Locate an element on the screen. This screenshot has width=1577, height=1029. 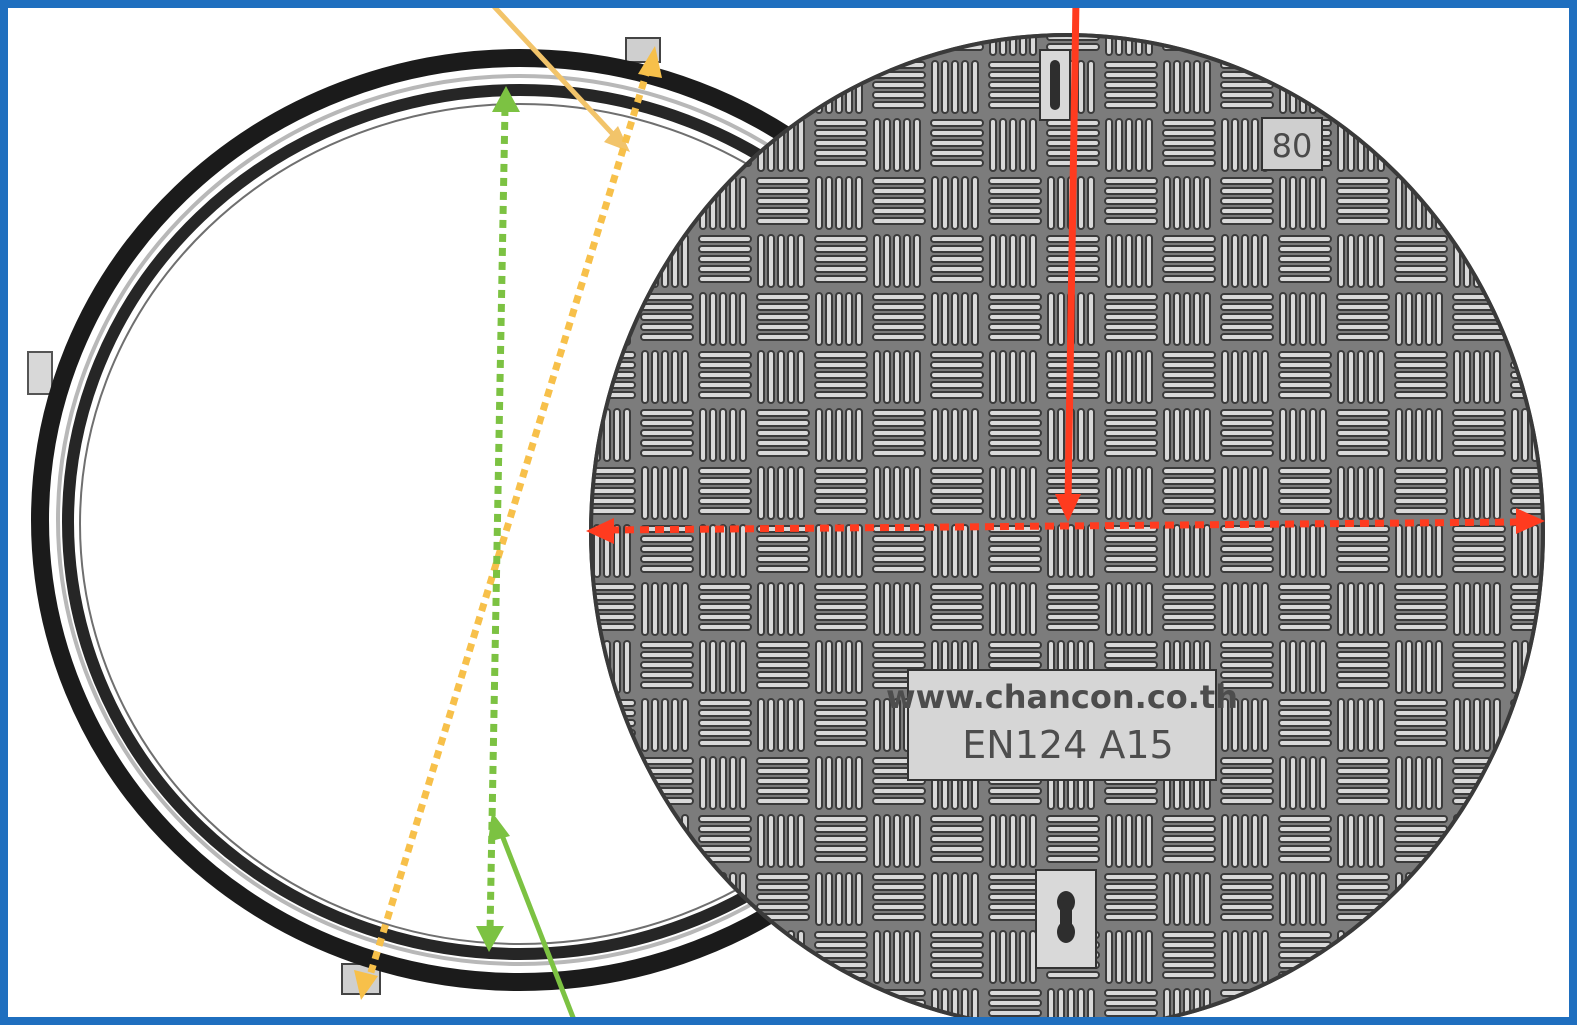
cover-text-plate is located at coordinates (1062, 725).